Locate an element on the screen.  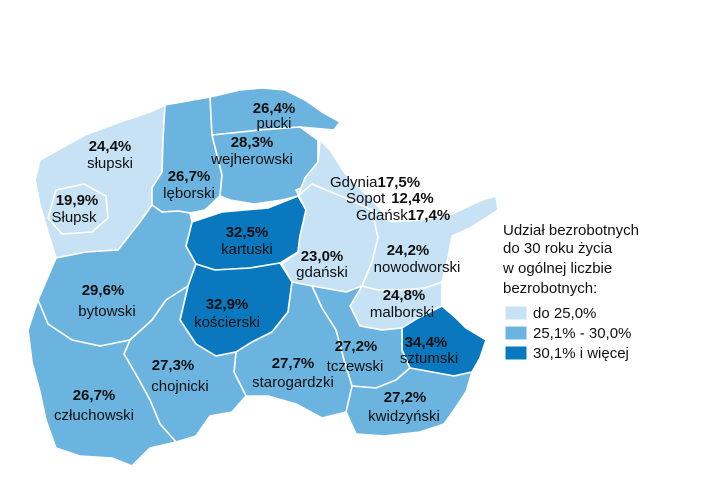
name-chojnicki: chojnicki is located at coordinates (180, 386).